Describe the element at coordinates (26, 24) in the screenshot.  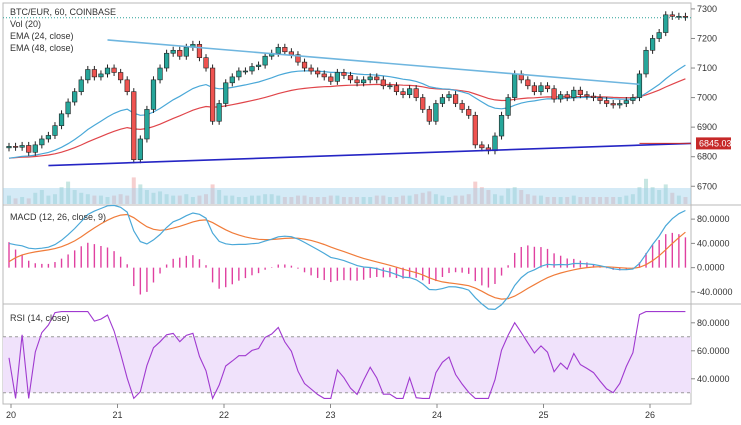
I see `price-legend-vol: Vol (20)` at that location.